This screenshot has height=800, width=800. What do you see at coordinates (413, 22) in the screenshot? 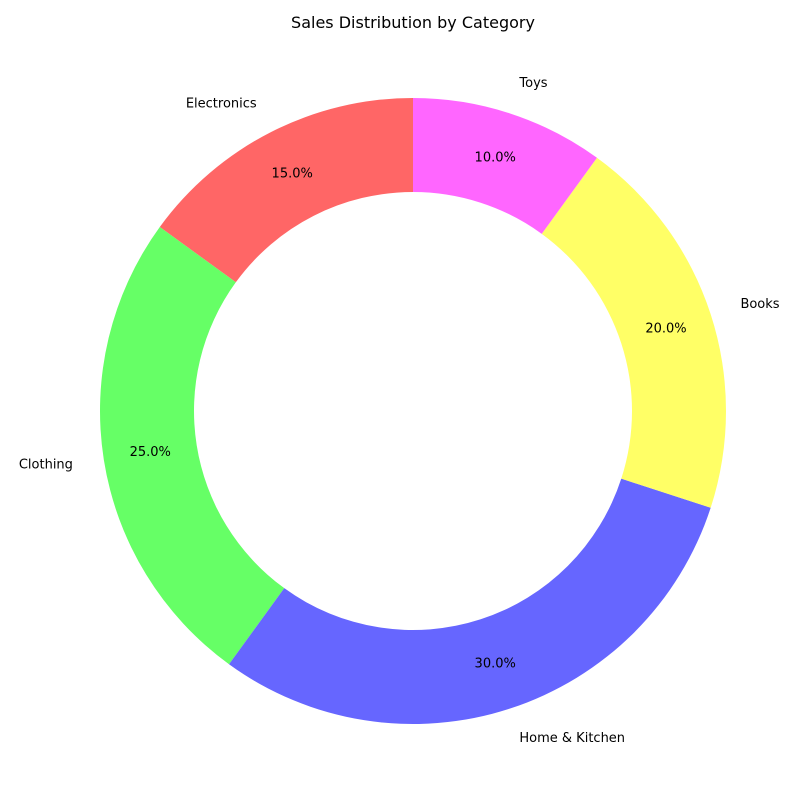
I see `chart-title: Sales Distribution by Category` at bounding box center [413, 22].